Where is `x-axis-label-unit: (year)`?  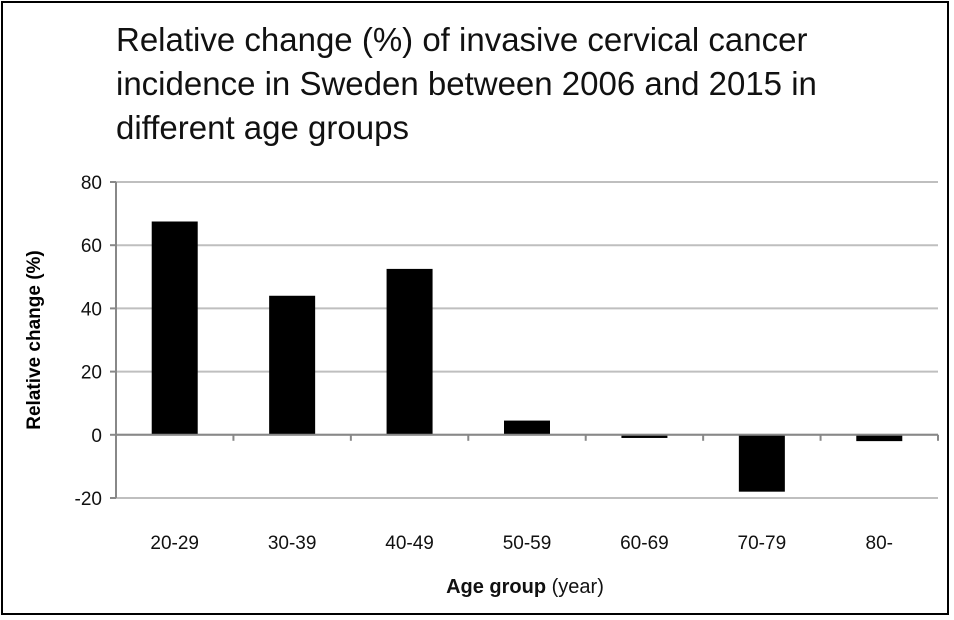 x-axis-label-unit: (year) is located at coordinates (575, 587).